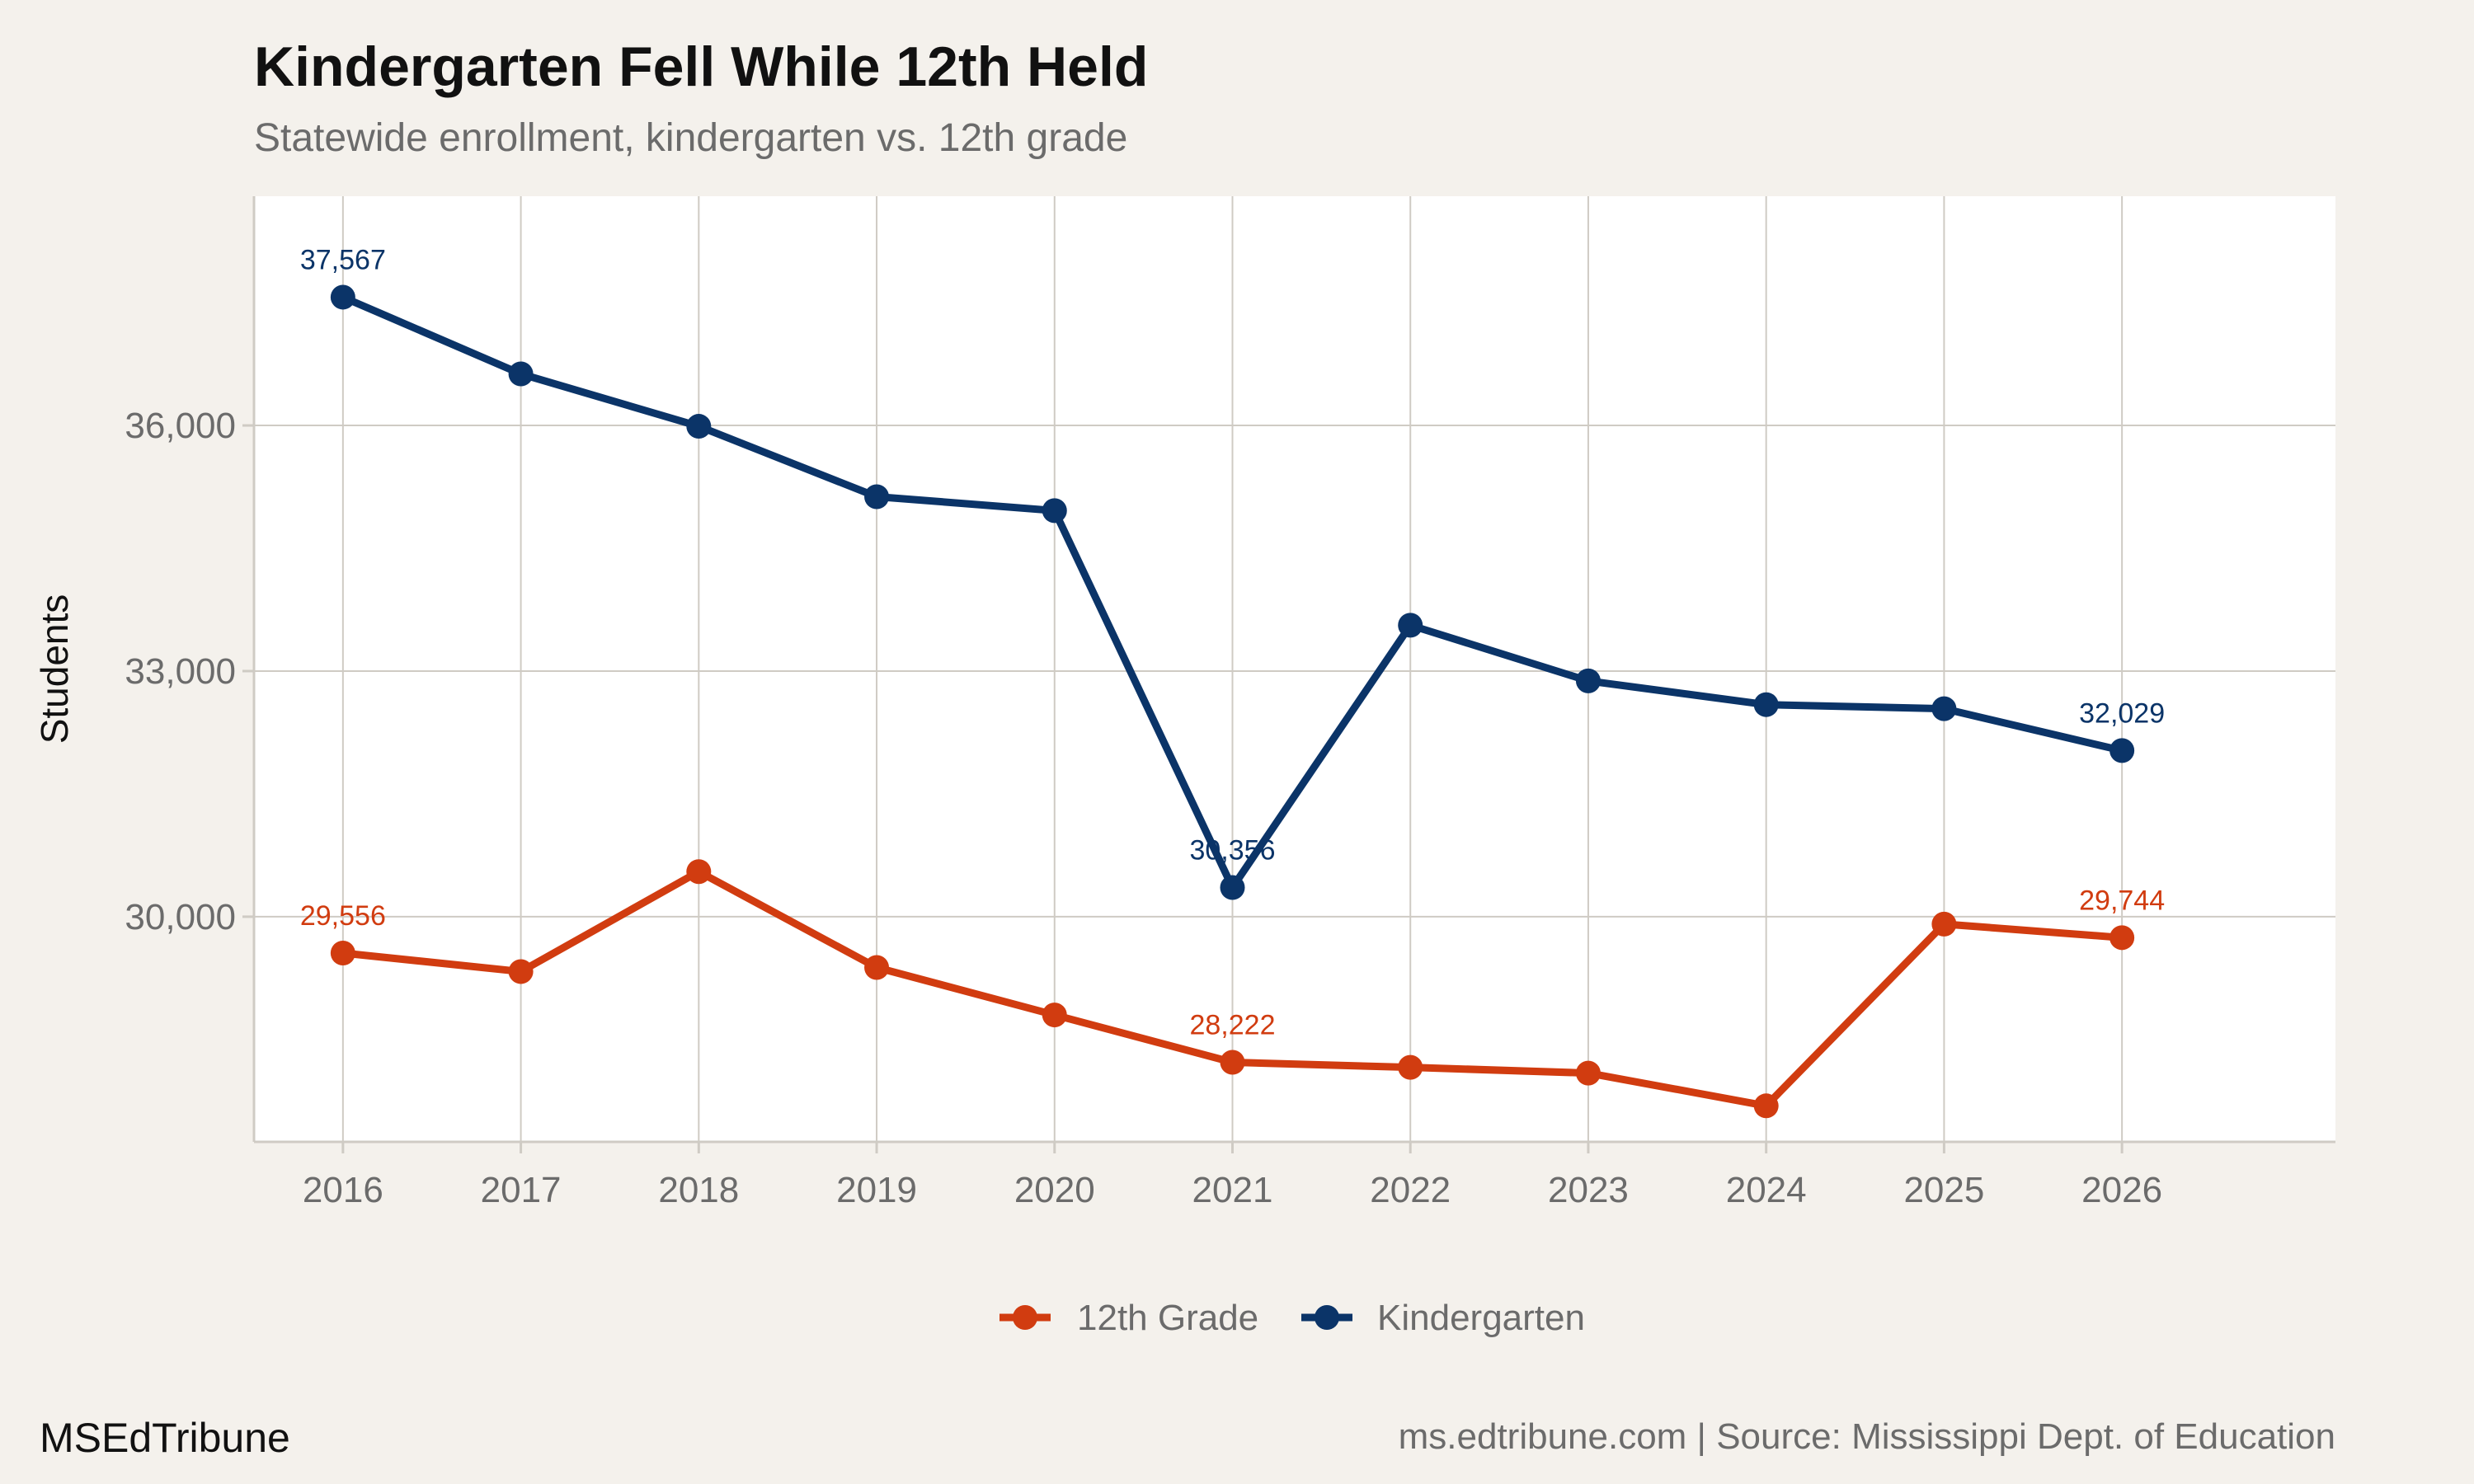  I want to click on x-tick-label: 2018, so click(698, 1190).